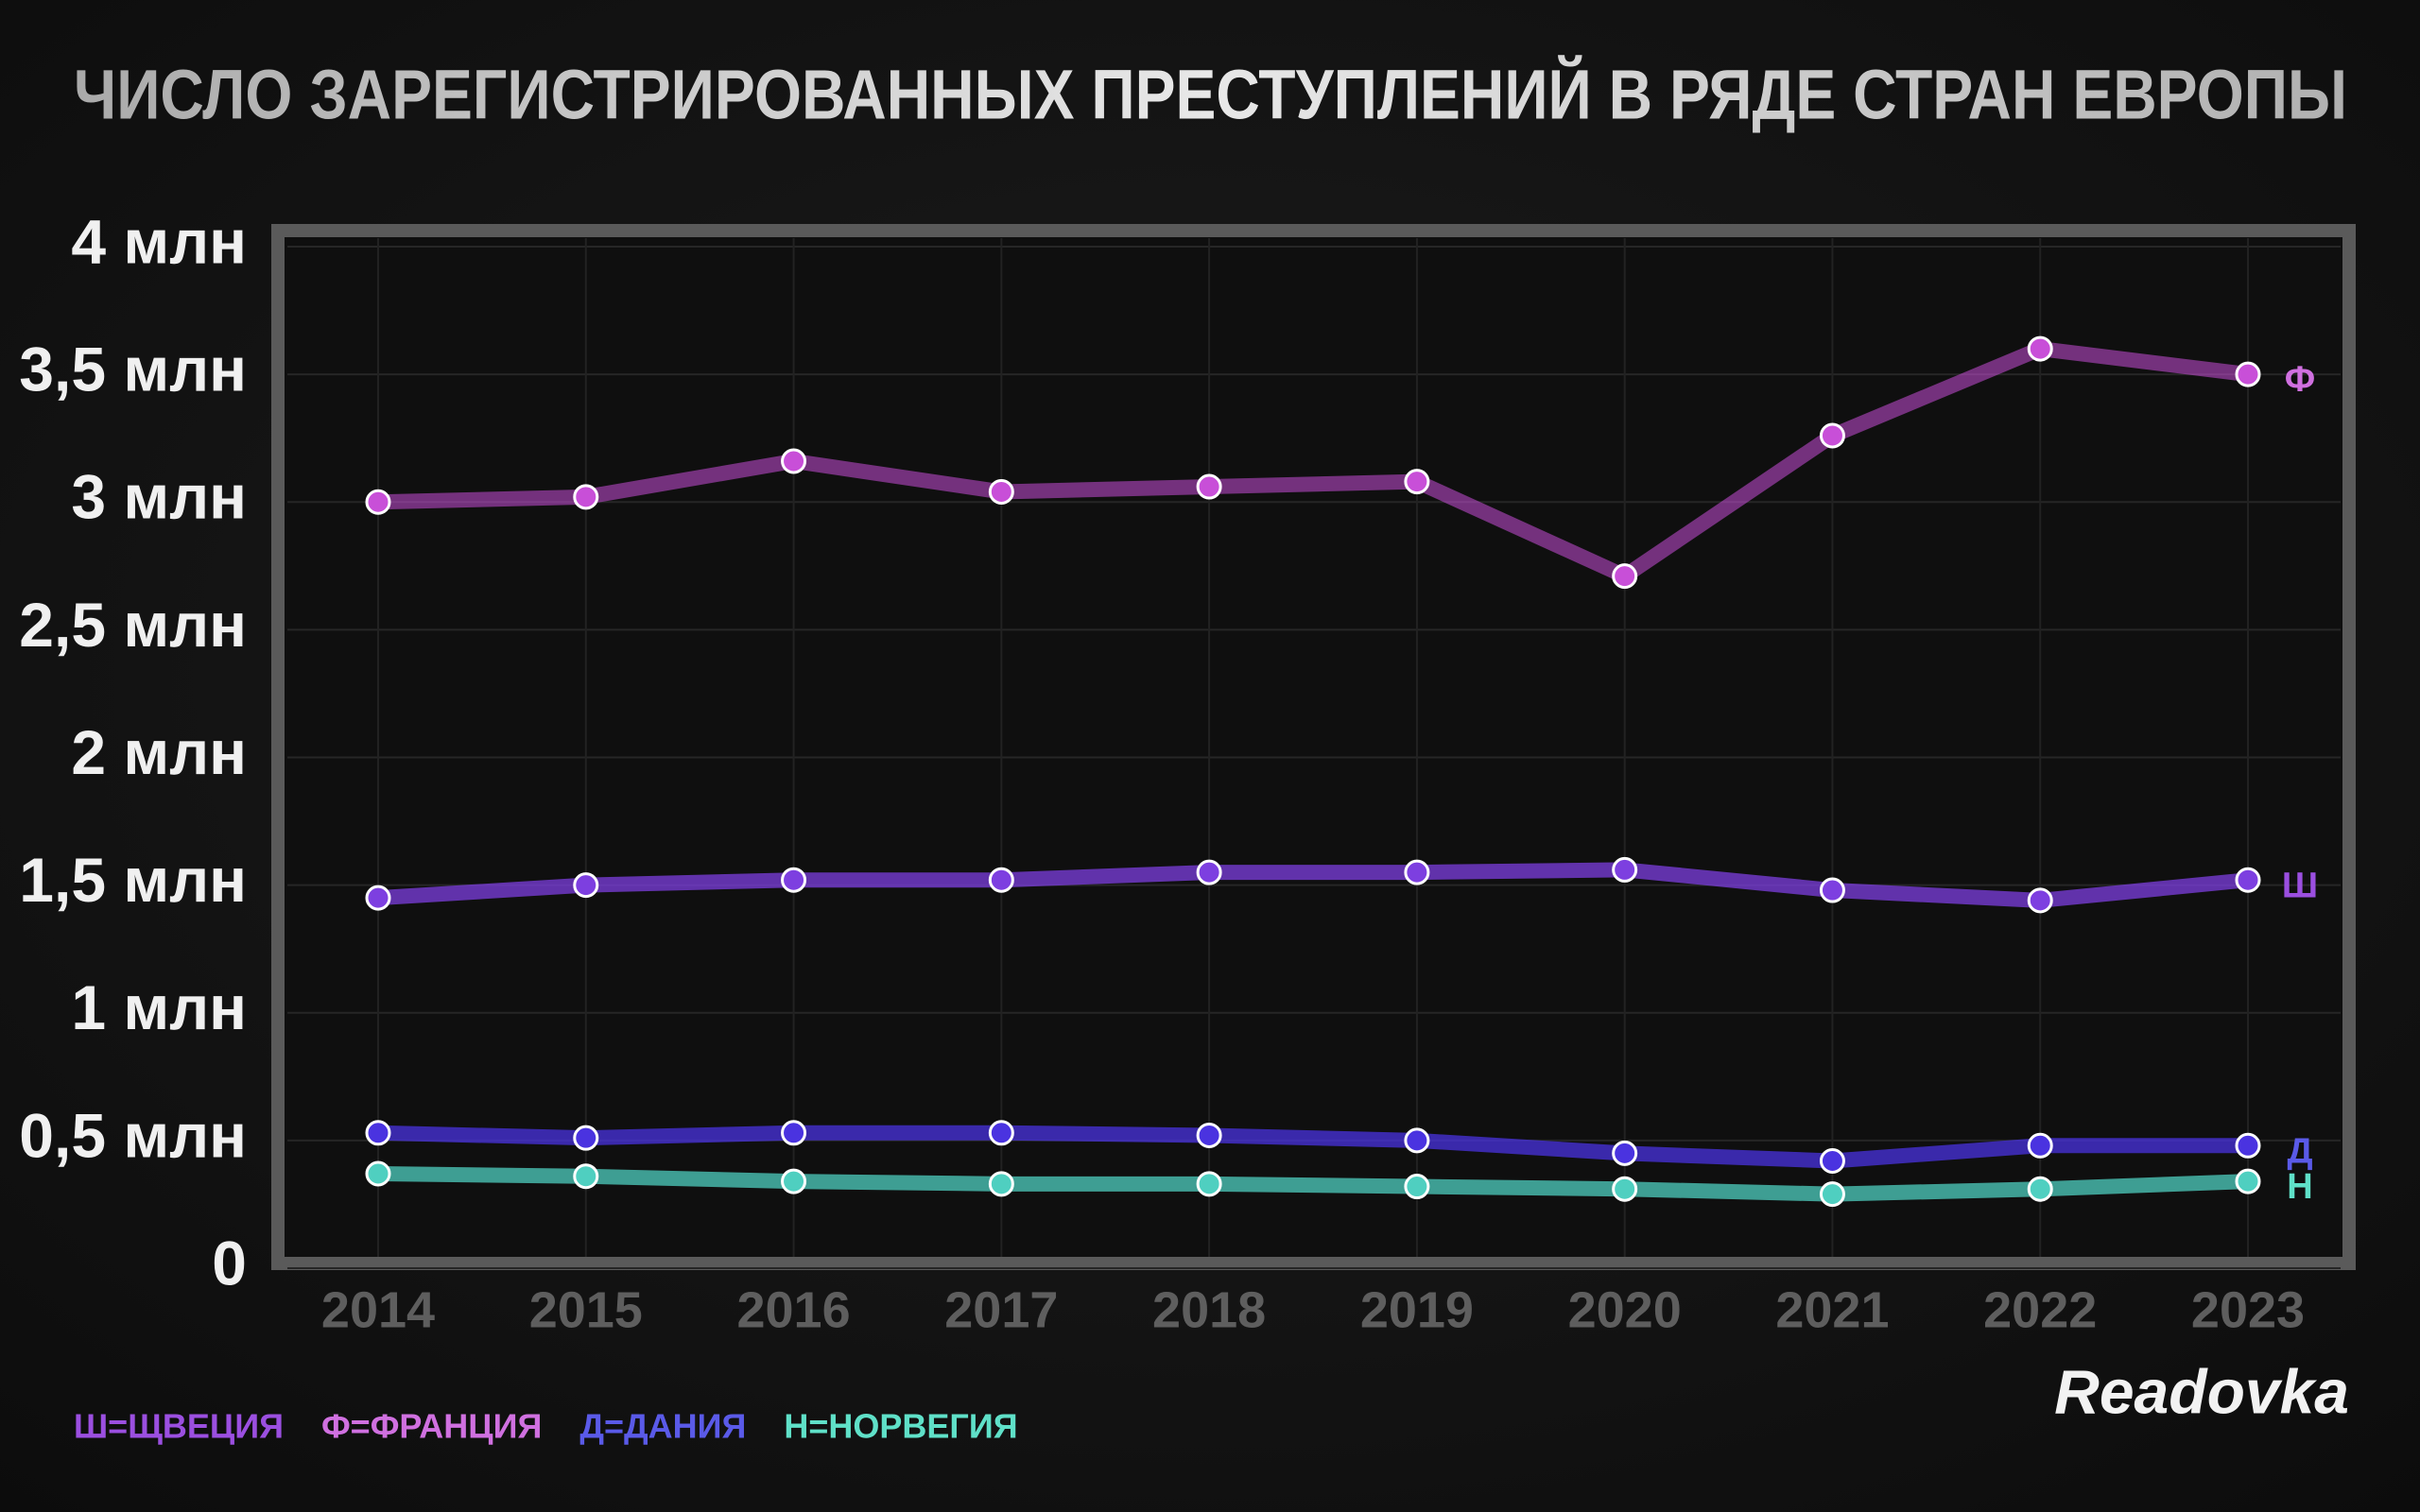 The height and width of the screenshot is (1512, 2420). Describe the element at coordinates (159, 497) in the screenshot. I see `y-tick-label: 3 млн` at that location.